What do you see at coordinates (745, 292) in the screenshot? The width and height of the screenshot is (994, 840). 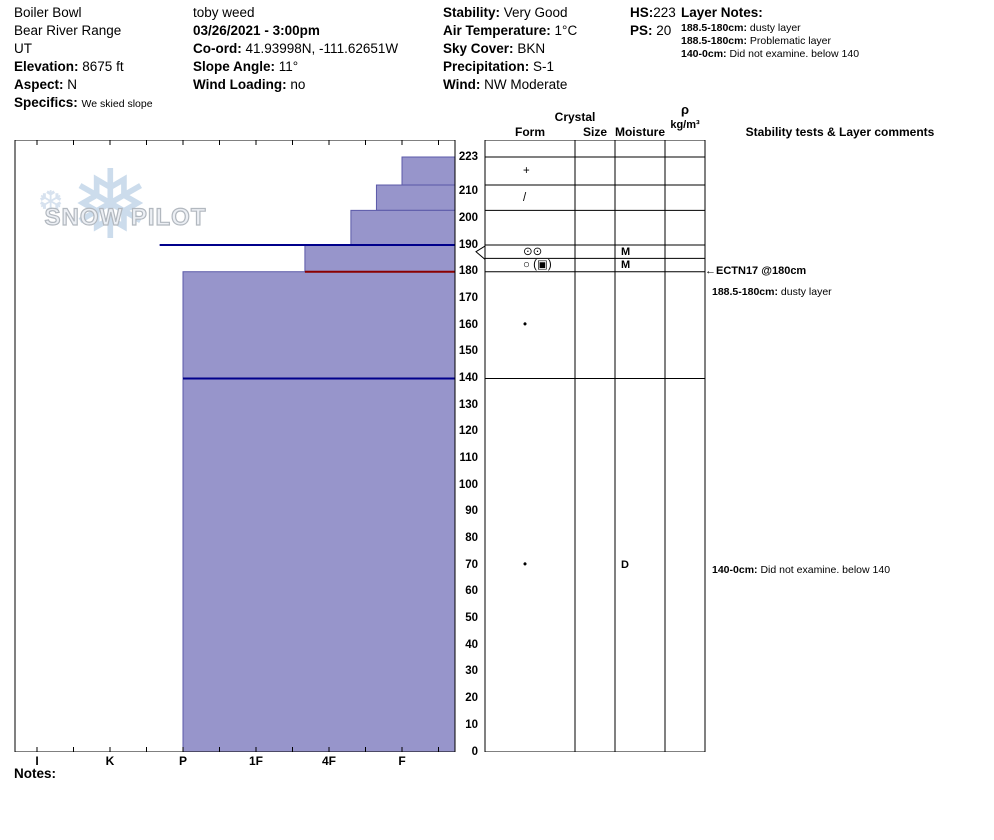 I see `comment-label: 188.5-180cm:` at bounding box center [745, 292].